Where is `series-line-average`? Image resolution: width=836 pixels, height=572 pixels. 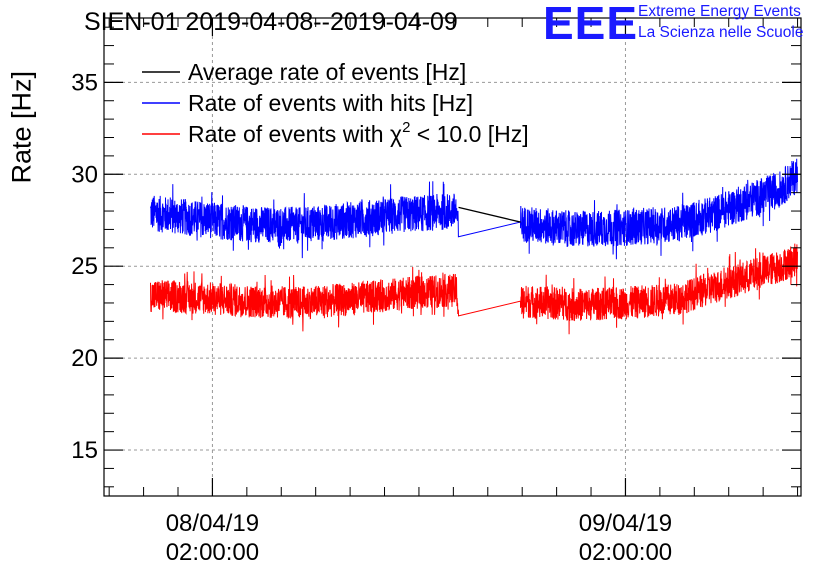
series-line-average is located at coordinates (489, 214).